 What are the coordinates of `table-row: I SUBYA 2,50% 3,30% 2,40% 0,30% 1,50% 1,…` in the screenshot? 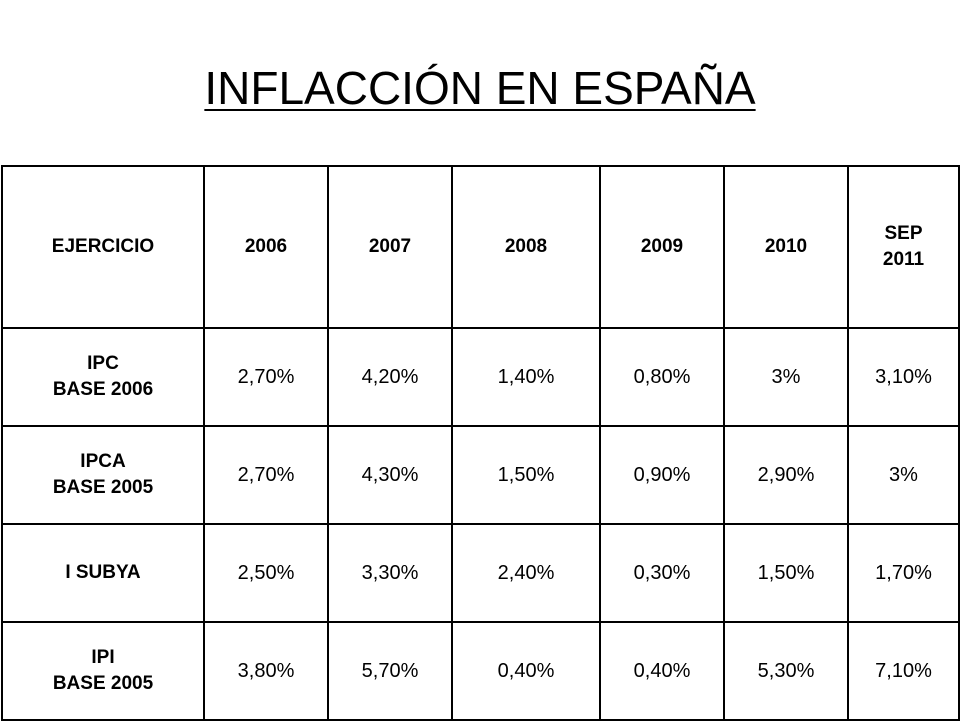 It's located at (480, 573).